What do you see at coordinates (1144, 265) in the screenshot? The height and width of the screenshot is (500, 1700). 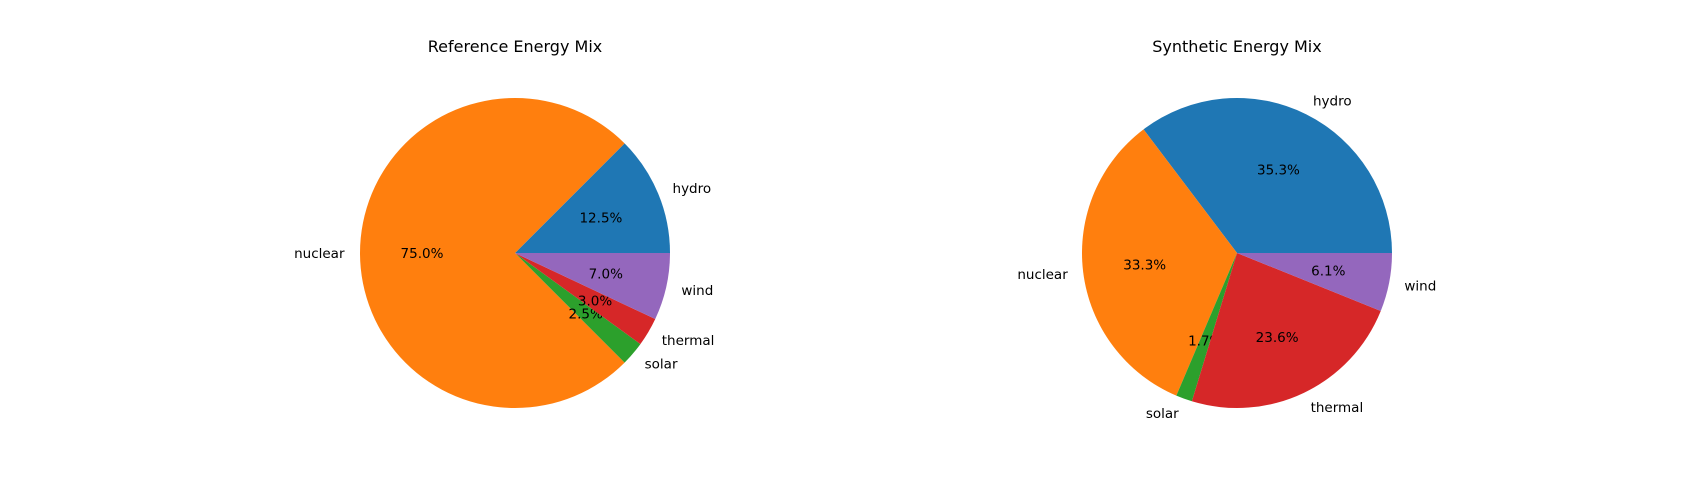 I see `percent-label-nuclear: 33.3%` at bounding box center [1144, 265].